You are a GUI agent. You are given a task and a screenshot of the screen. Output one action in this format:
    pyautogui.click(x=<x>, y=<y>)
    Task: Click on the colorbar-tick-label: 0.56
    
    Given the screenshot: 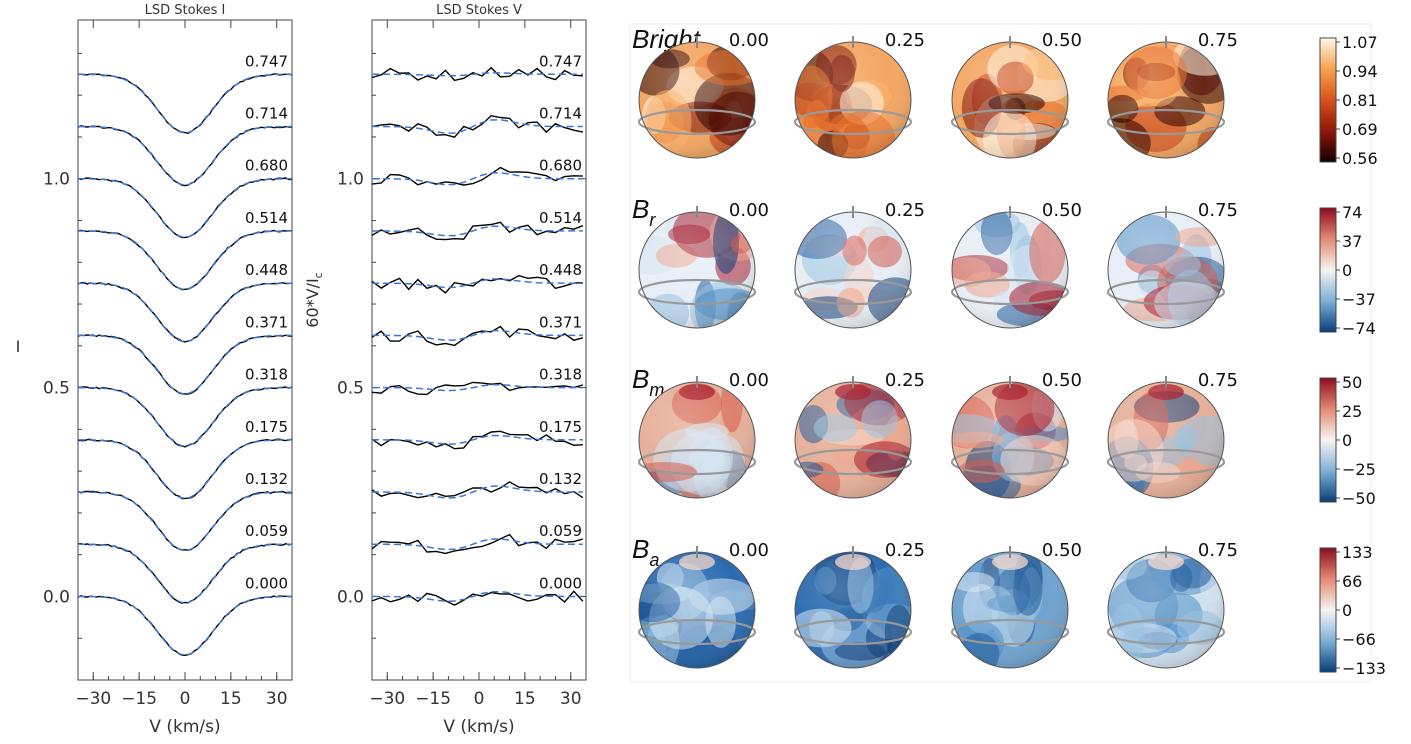 What is the action you would take?
    pyautogui.click(x=1360, y=158)
    